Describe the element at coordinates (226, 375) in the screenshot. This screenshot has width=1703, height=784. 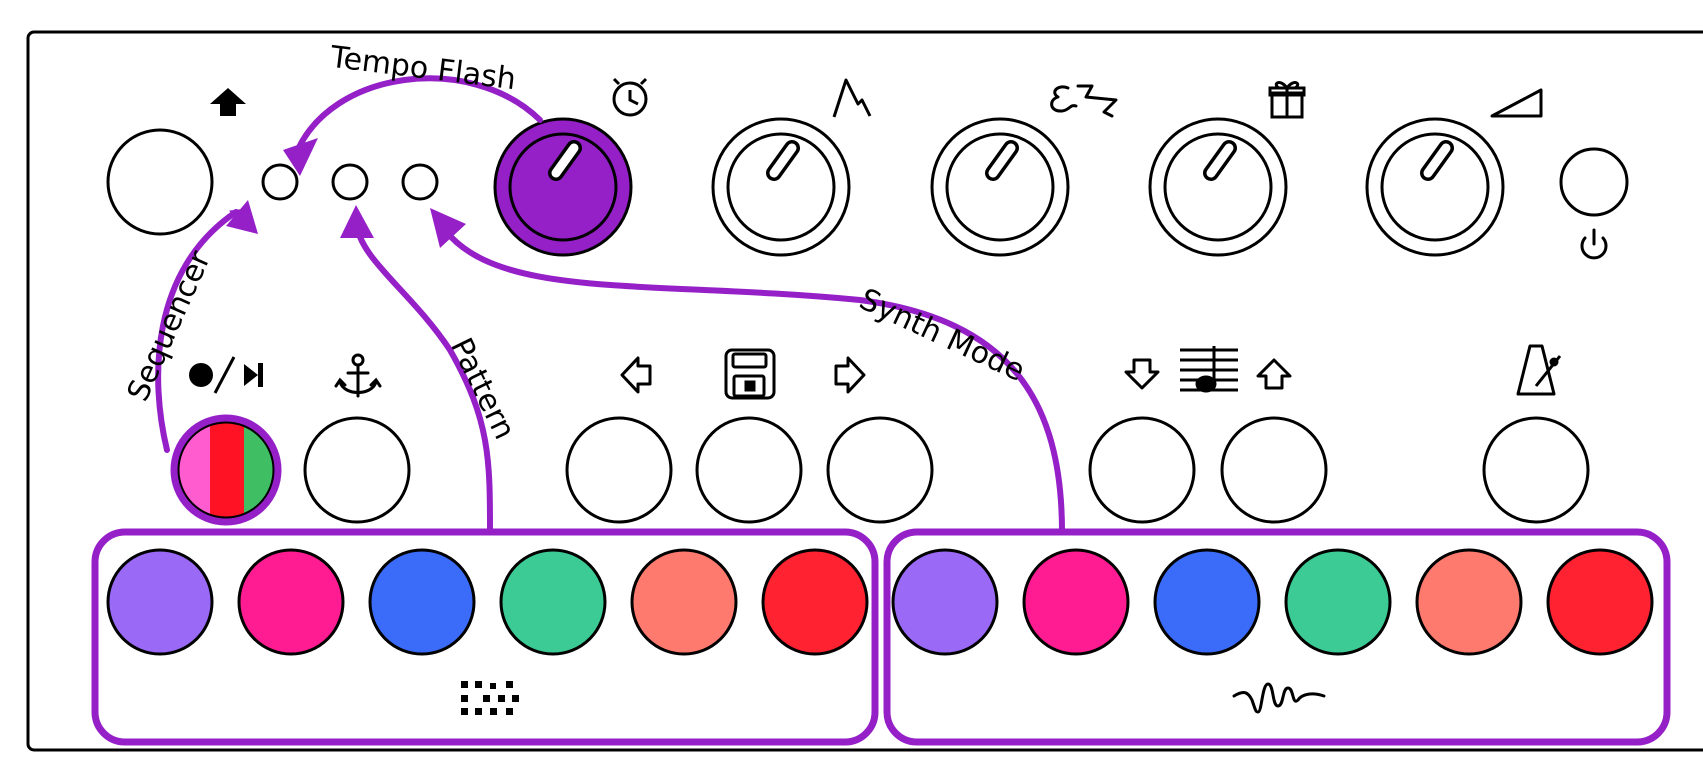
I see `record-play-icon` at that location.